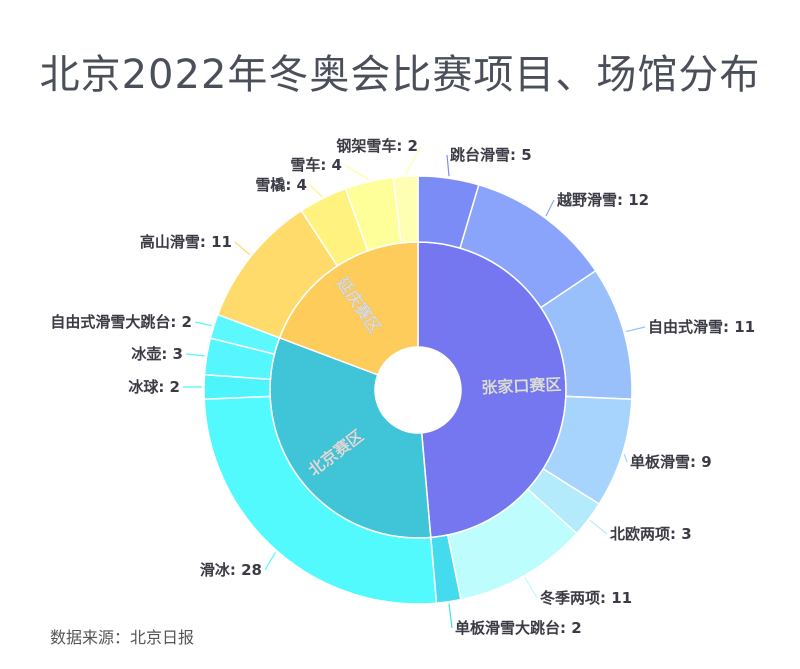 The image size is (800, 669). I want to click on outer-label: 跳台滑雪: 5, so click(491, 155).